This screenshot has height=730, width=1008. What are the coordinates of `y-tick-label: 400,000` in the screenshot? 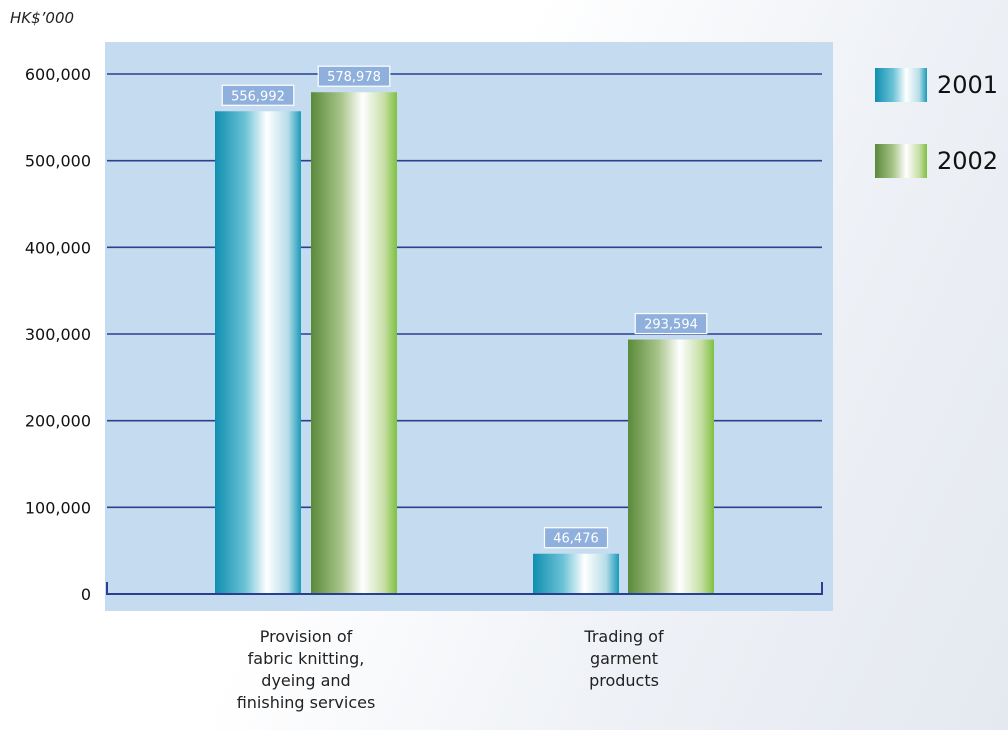 It's located at (58, 247).